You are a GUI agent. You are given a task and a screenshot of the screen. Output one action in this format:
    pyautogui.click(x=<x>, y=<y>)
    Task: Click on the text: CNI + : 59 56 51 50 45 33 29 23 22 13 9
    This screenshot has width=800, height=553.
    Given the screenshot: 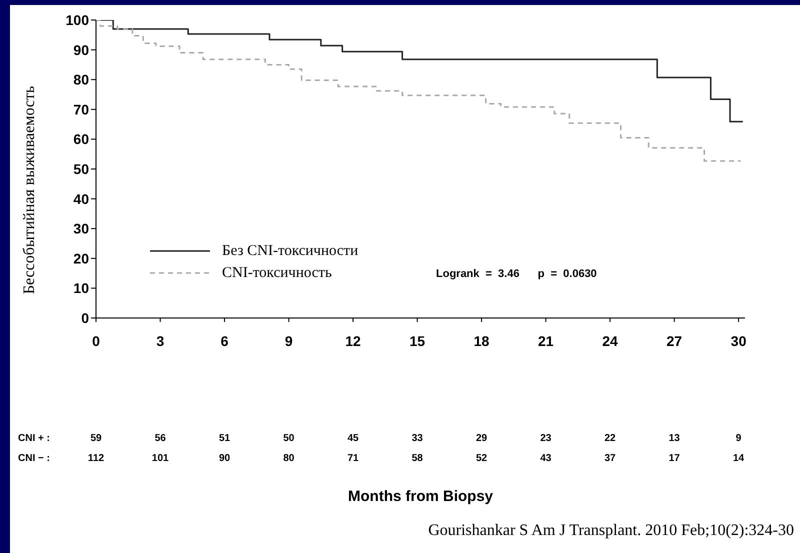 What is the action you would take?
    pyautogui.click(x=380, y=438)
    